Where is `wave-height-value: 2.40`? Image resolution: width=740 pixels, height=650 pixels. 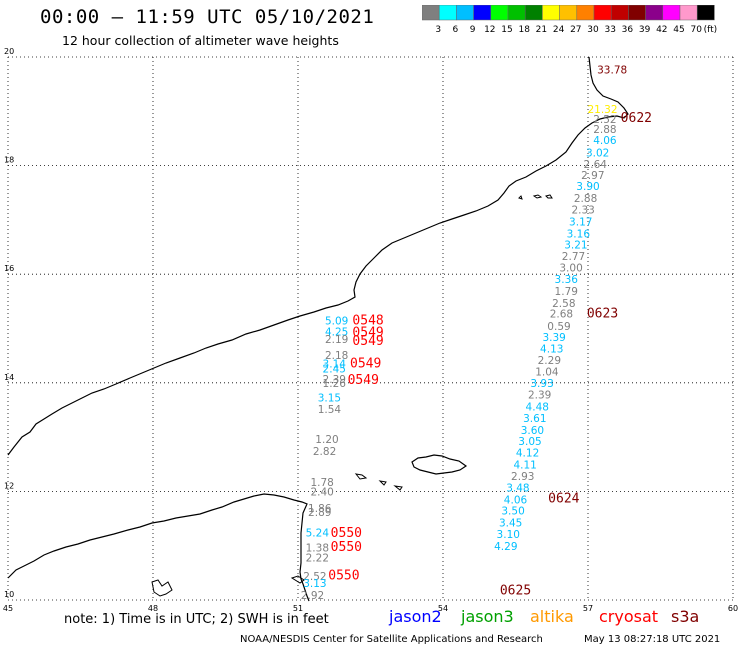
wave-height-value: 2.40 is located at coordinates (321, 493).